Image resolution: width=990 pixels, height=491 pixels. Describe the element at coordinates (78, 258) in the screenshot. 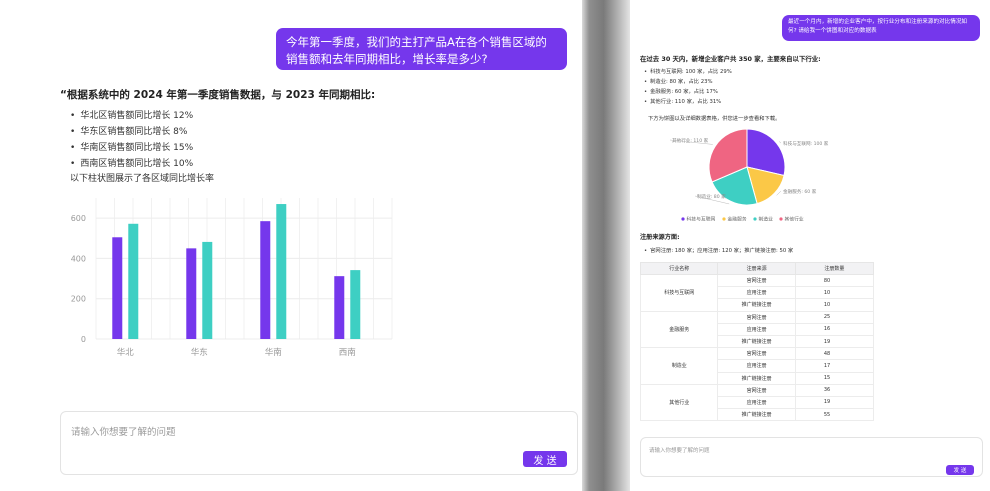

I see `y-tick-label: 400` at that location.